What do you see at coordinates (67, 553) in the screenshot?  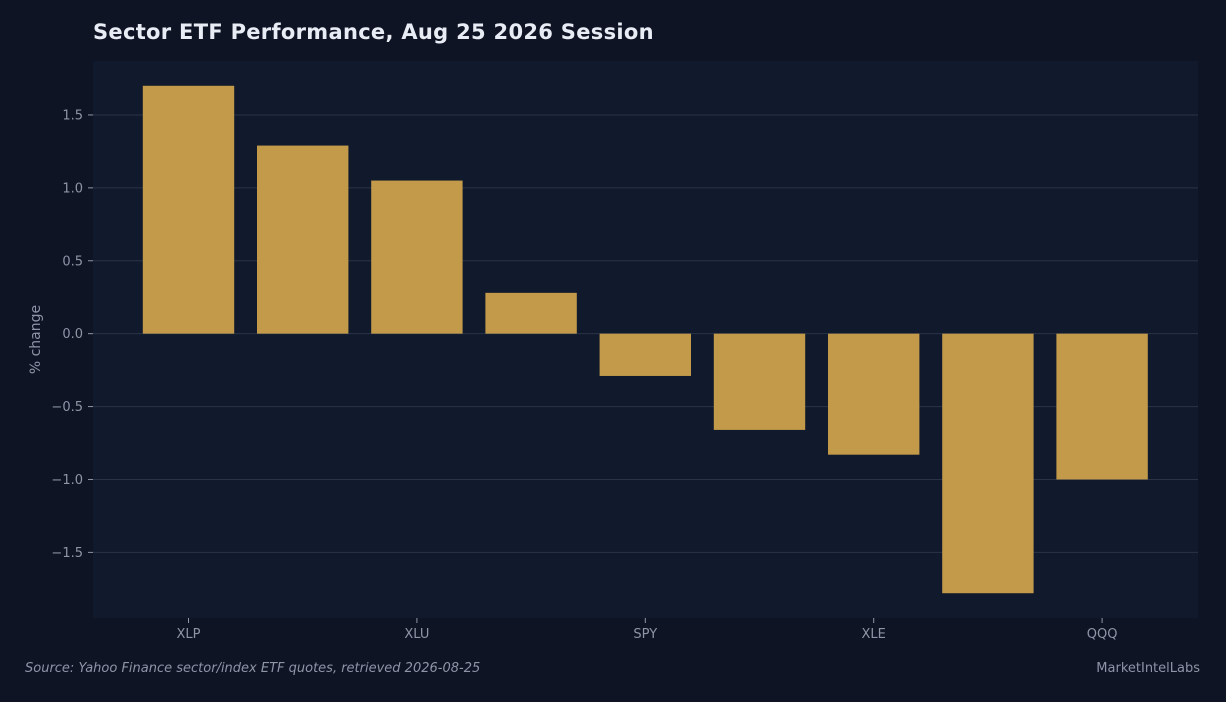 I see `y-tick-label: −1.5` at bounding box center [67, 553].